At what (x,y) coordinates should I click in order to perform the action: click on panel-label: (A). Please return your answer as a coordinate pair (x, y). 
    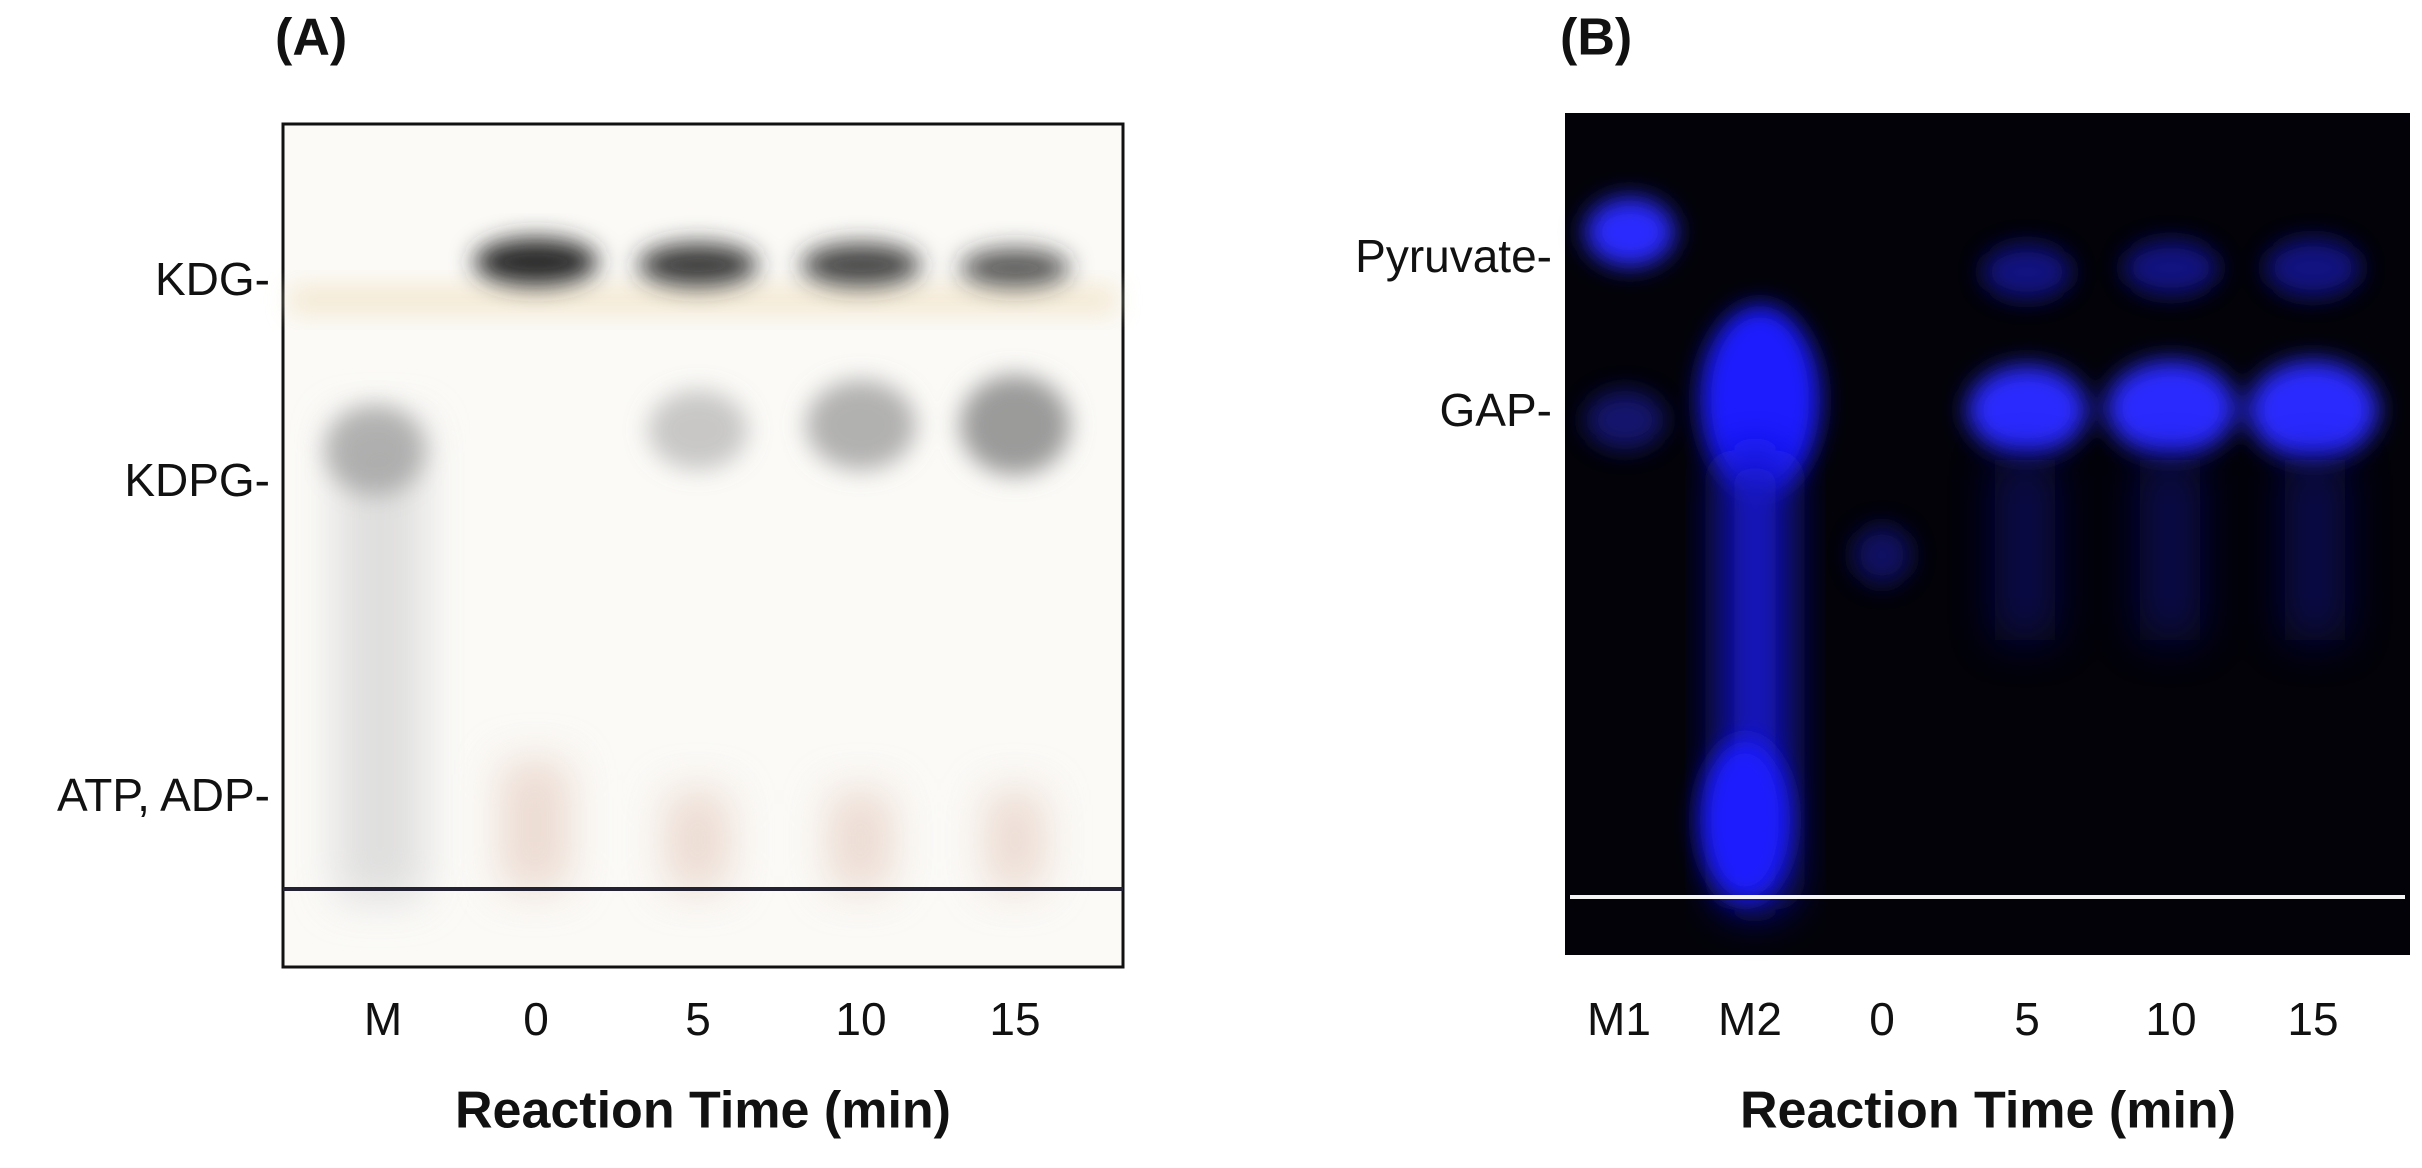
    Looking at the image, I should click on (311, 38).